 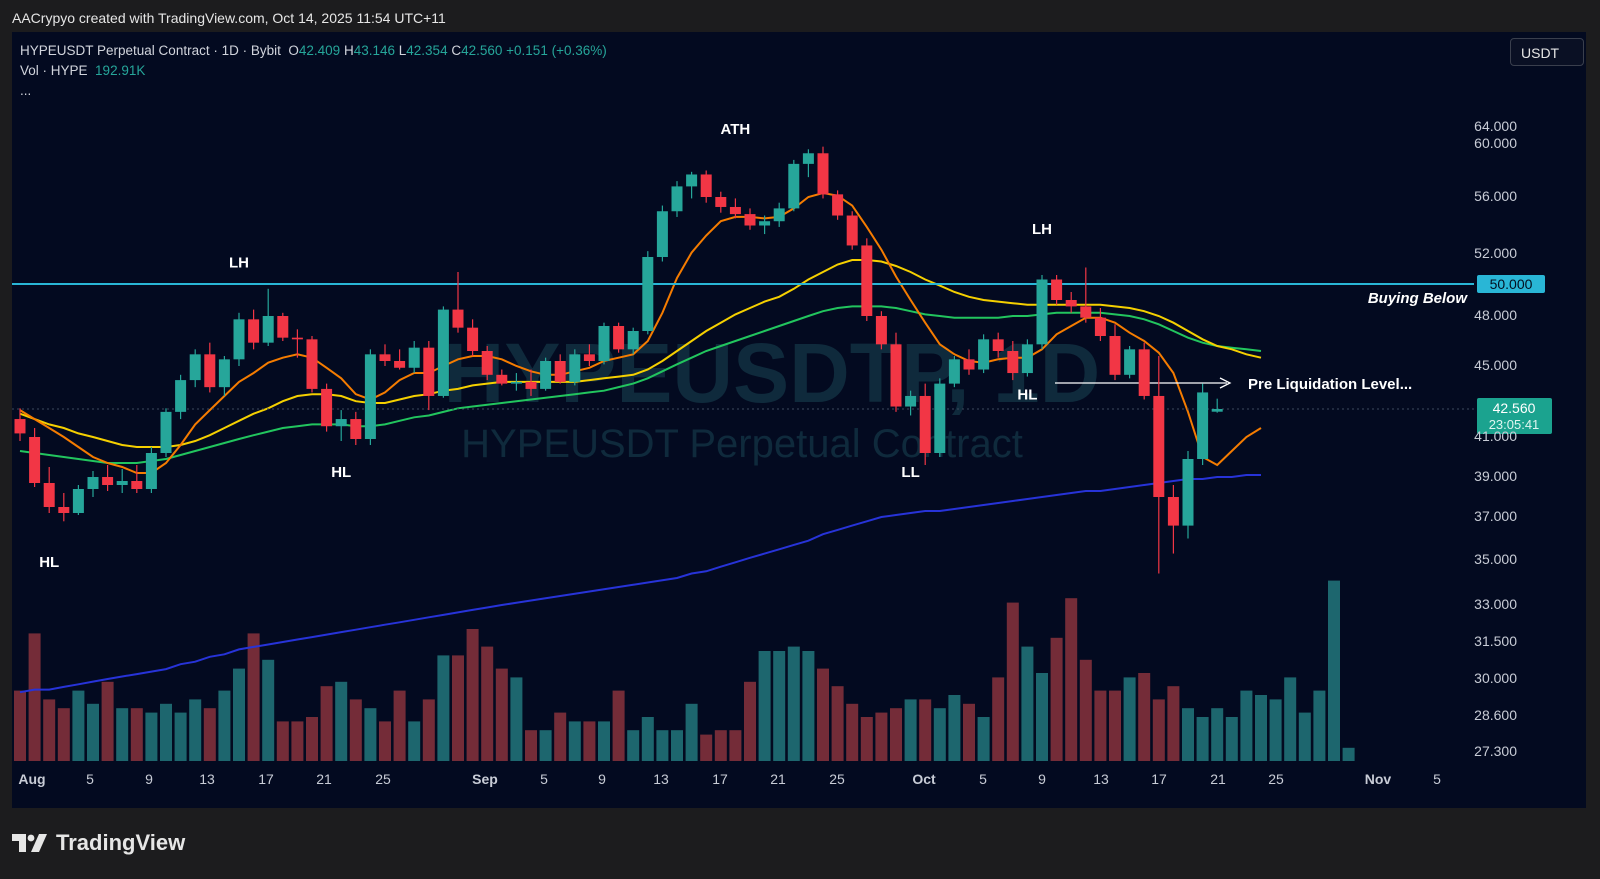 I want to click on volume-label: Vol · HYPE, so click(x=54, y=70).